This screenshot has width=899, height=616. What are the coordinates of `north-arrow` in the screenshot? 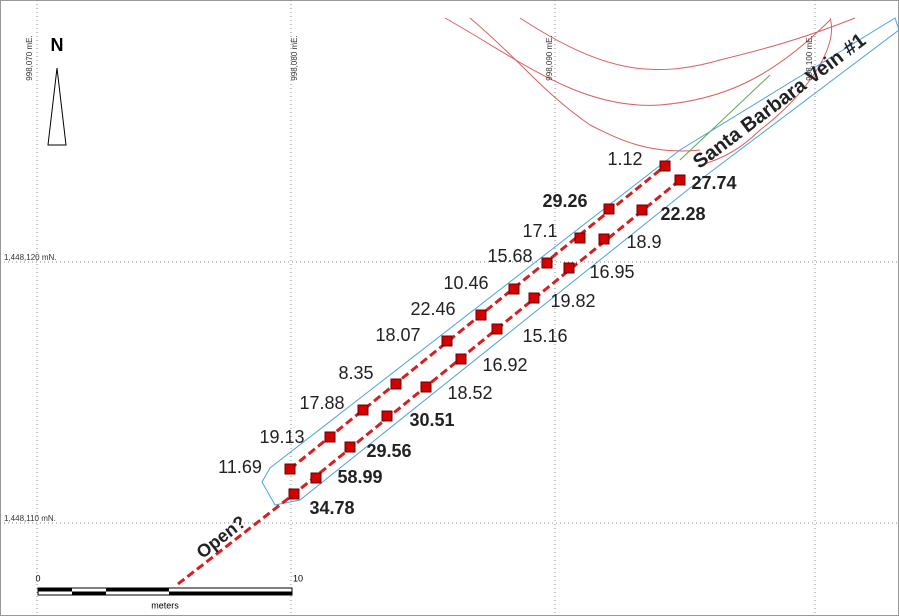 It's located at (57, 106).